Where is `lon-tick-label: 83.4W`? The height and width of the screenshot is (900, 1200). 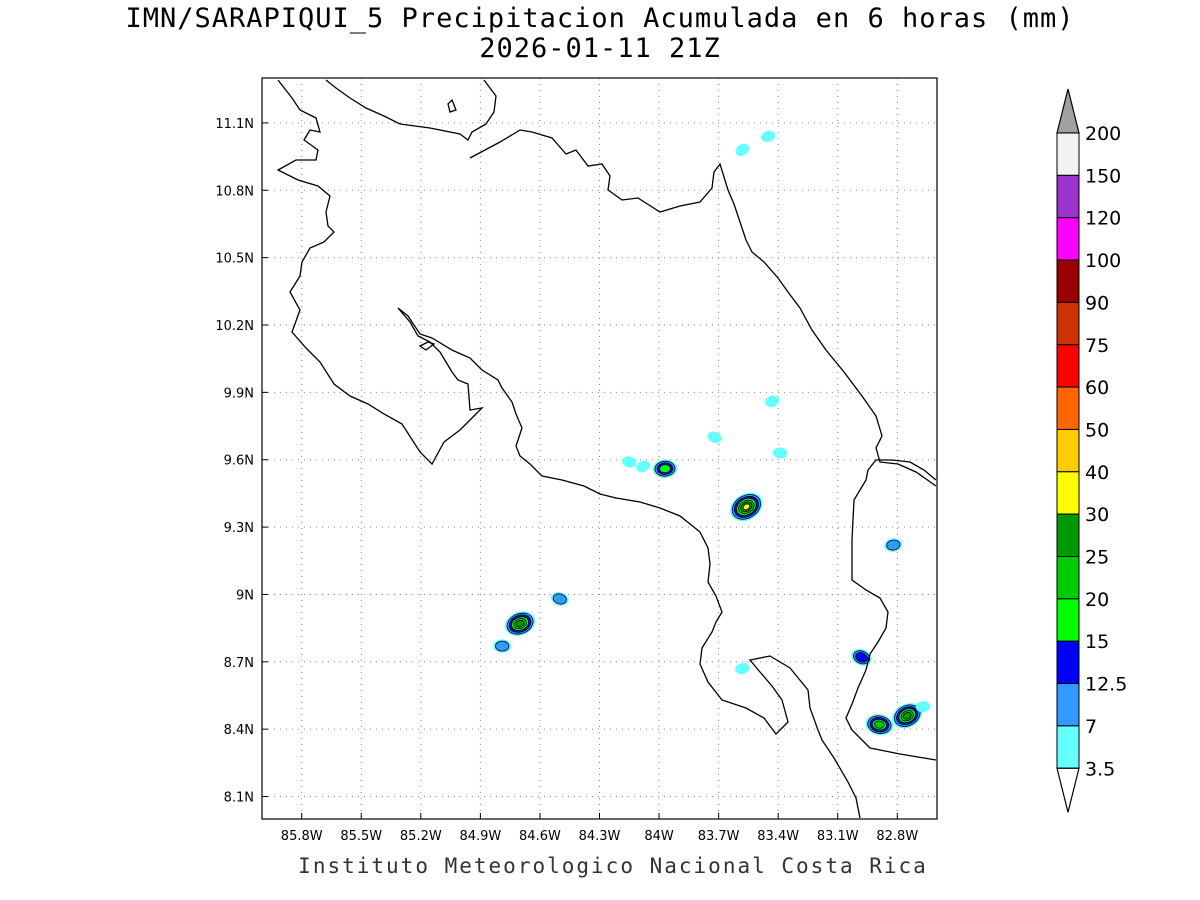 lon-tick-label: 83.4W is located at coordinates (778, 836).